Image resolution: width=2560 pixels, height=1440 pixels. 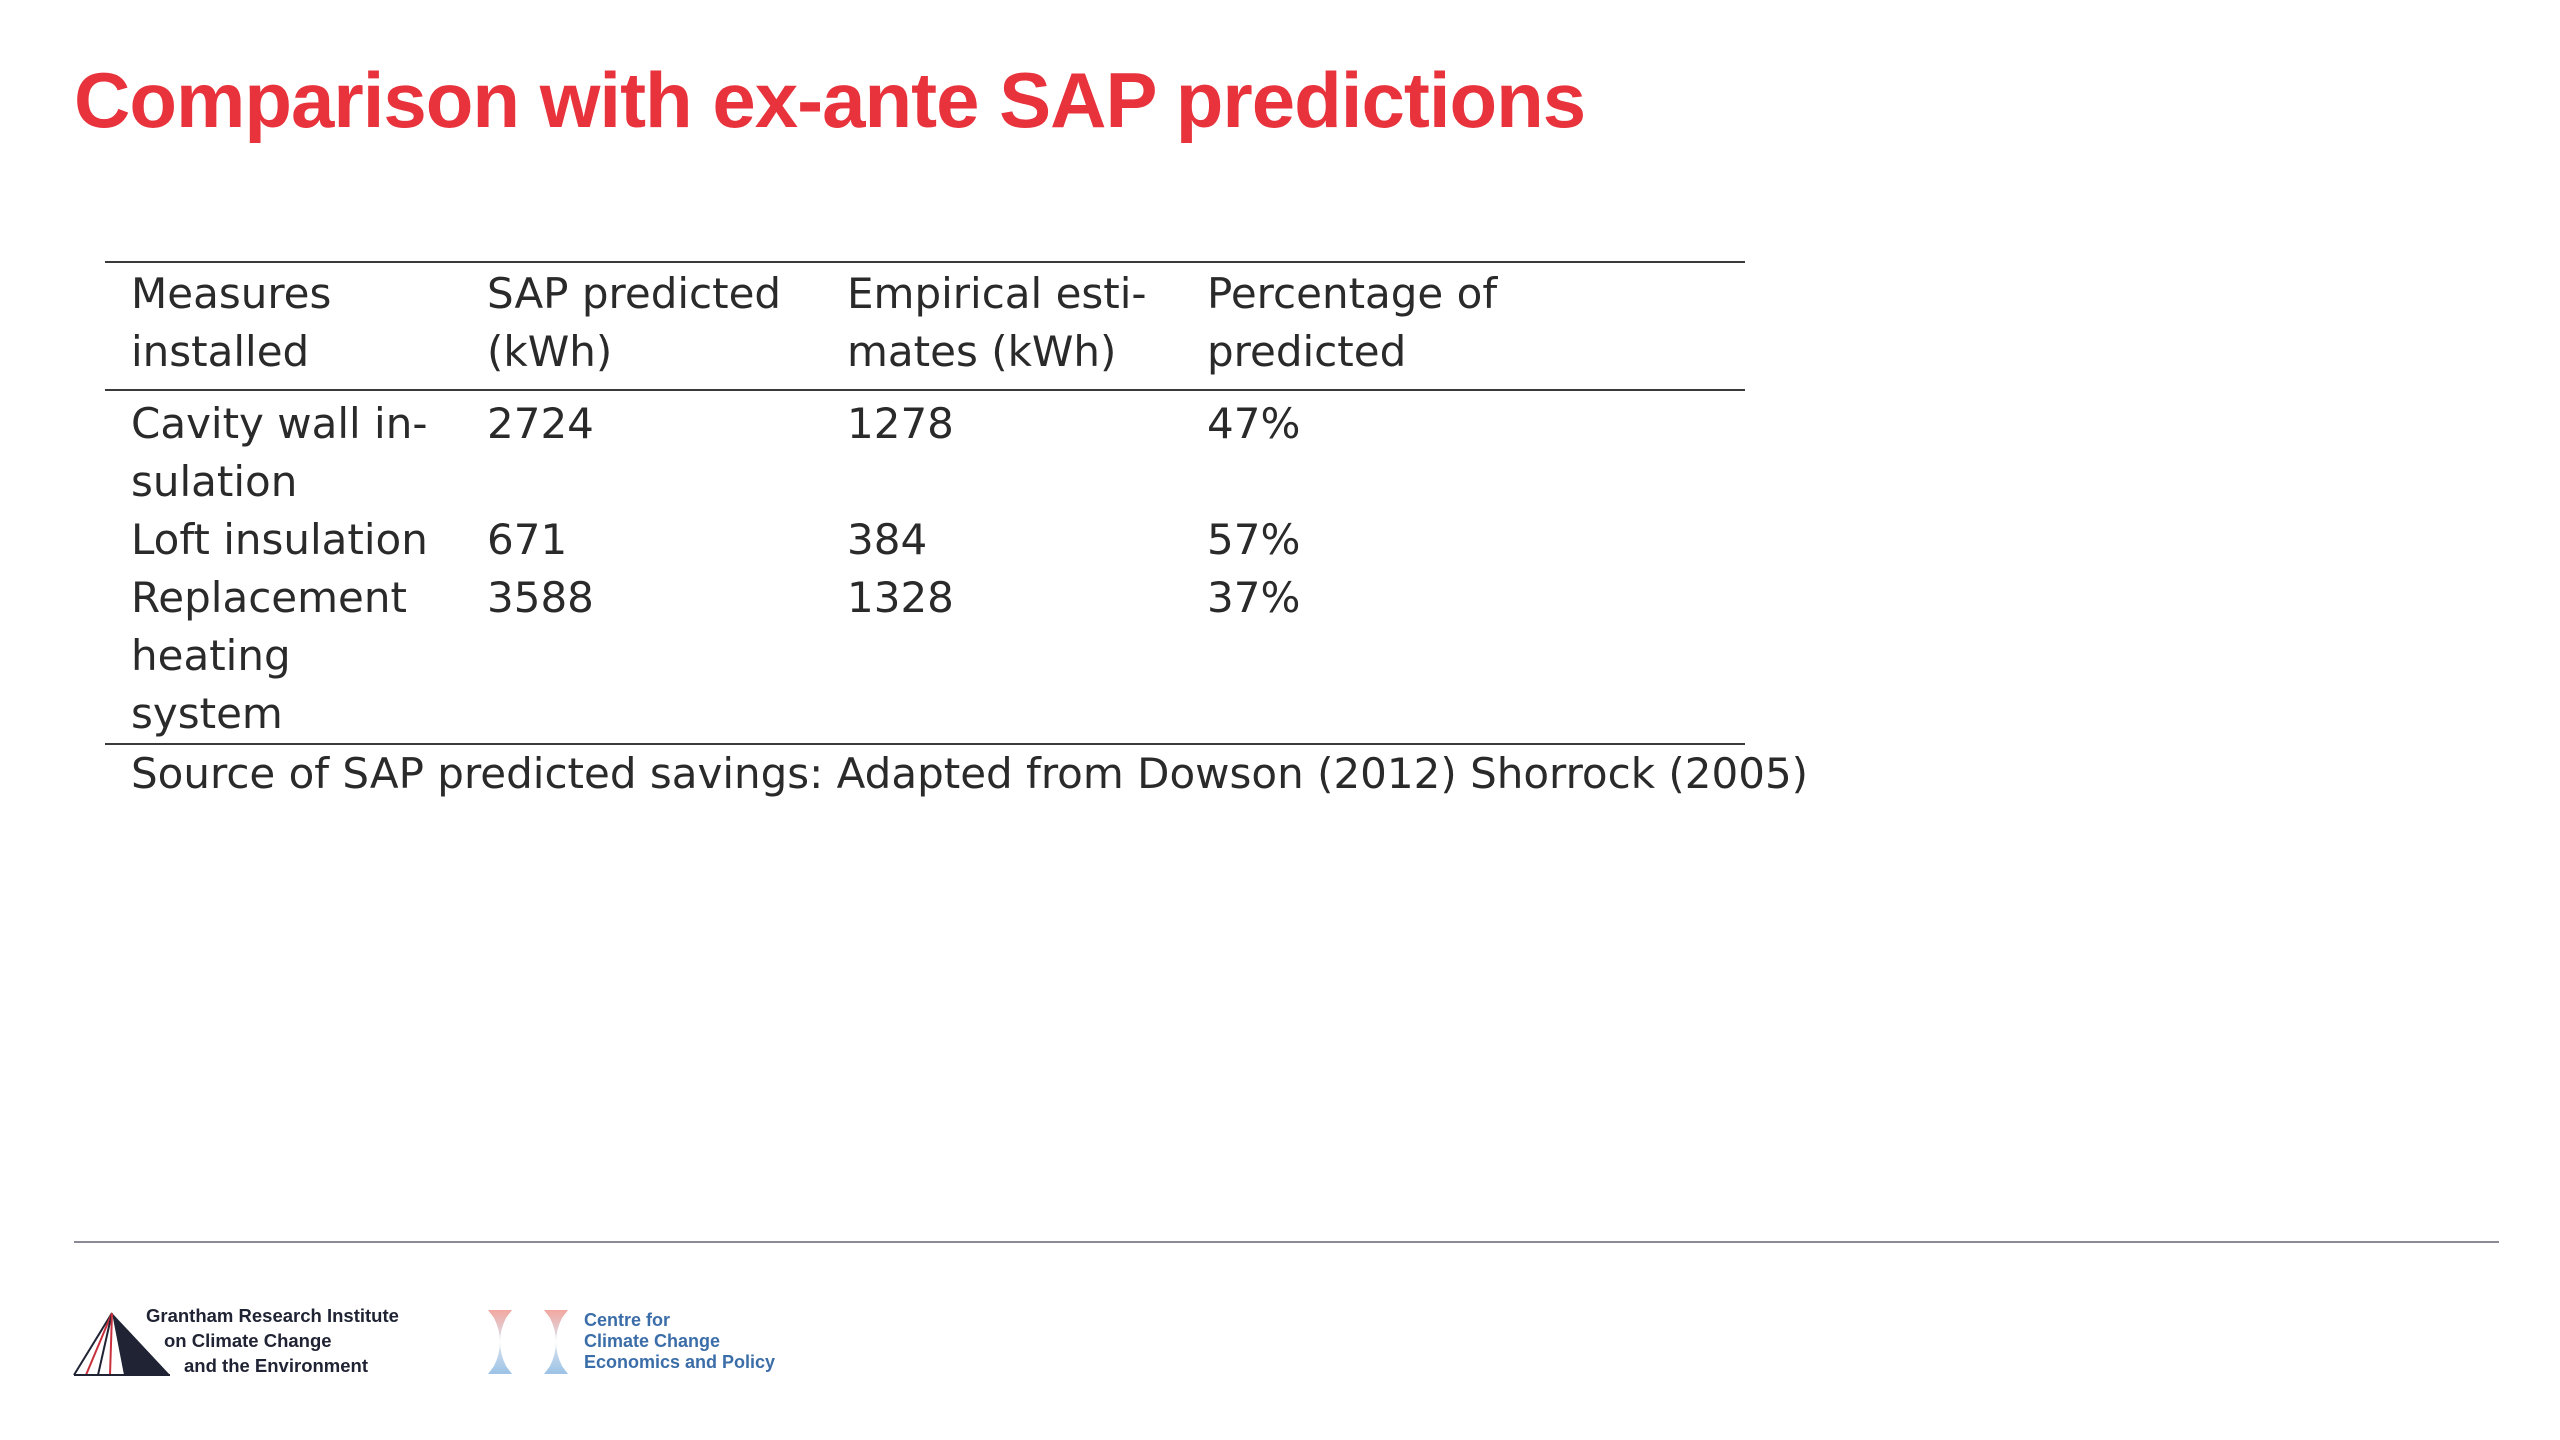 What do you see at coordinates (1254, 597) in the screenshot?
I see `cell-percentage: 37%` at bounding box center [1254, 597].